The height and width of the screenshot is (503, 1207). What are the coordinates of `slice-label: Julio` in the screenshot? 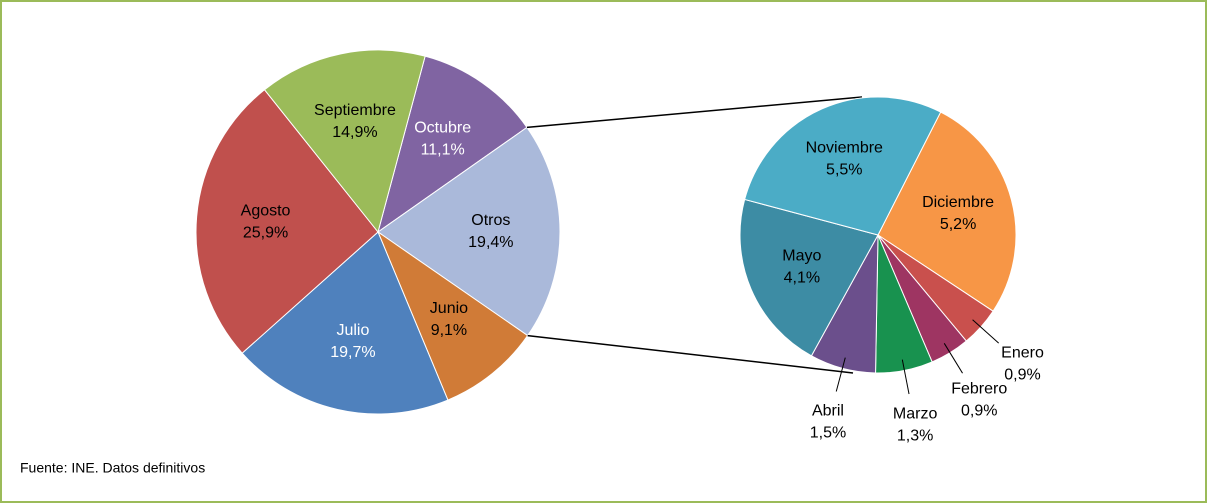 It's located at (352, 330).